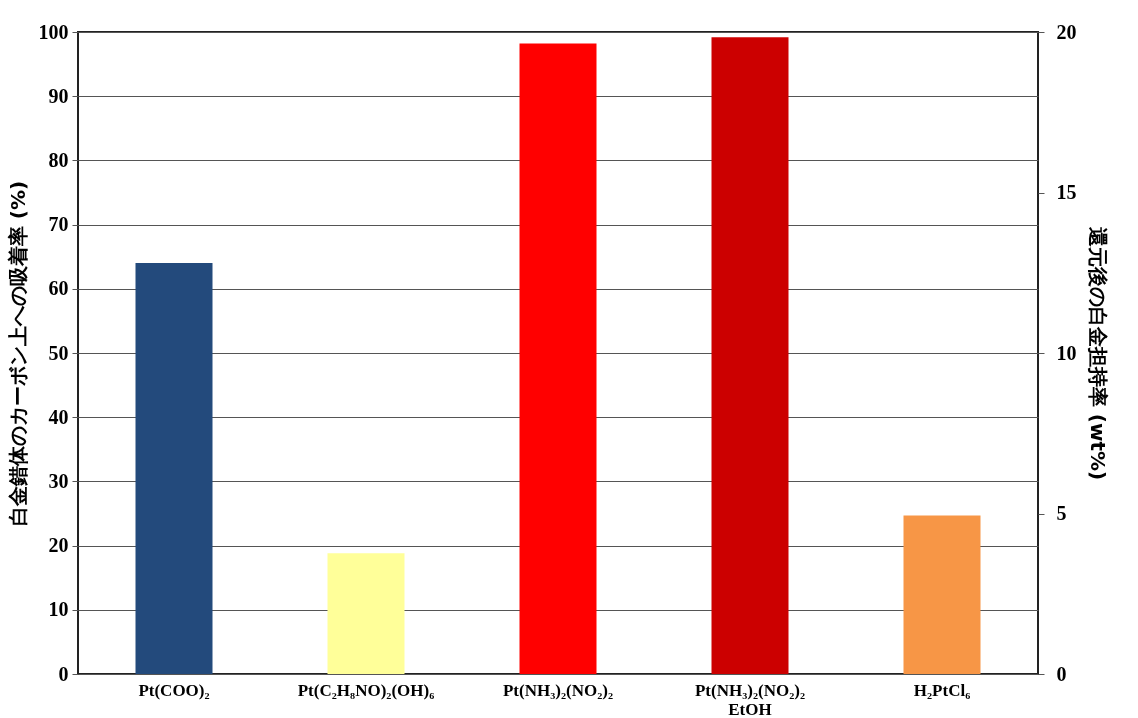 This screenshot has height=718, width=1138. I want to click on x-tick-label: Pt(COO)₂, so click(174, 690).